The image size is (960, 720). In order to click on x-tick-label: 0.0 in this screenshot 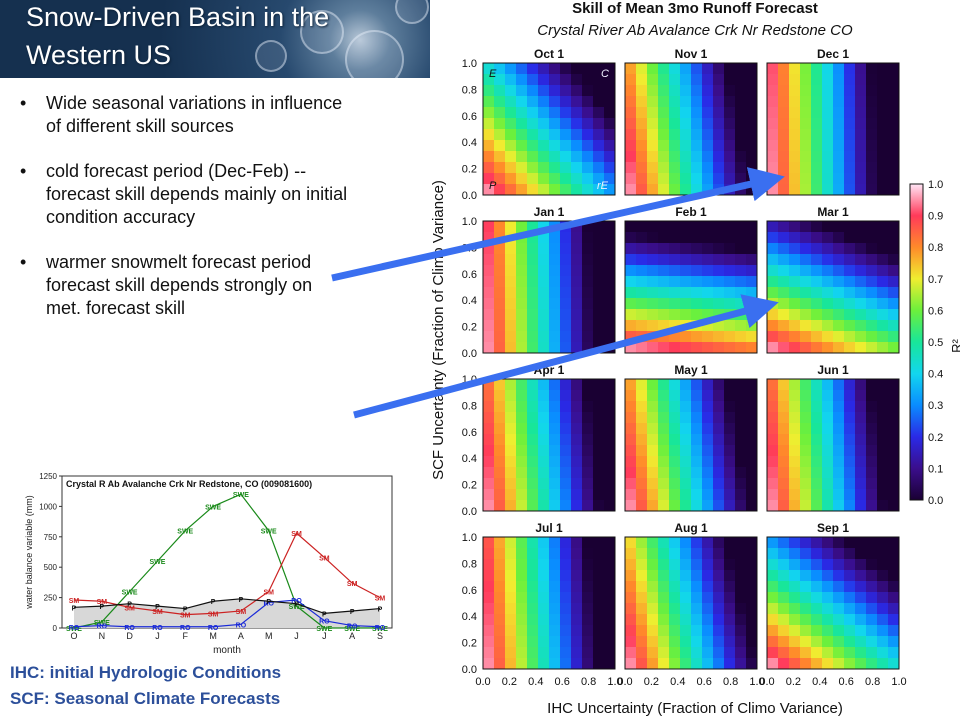, I will do `click(482, 682)`.